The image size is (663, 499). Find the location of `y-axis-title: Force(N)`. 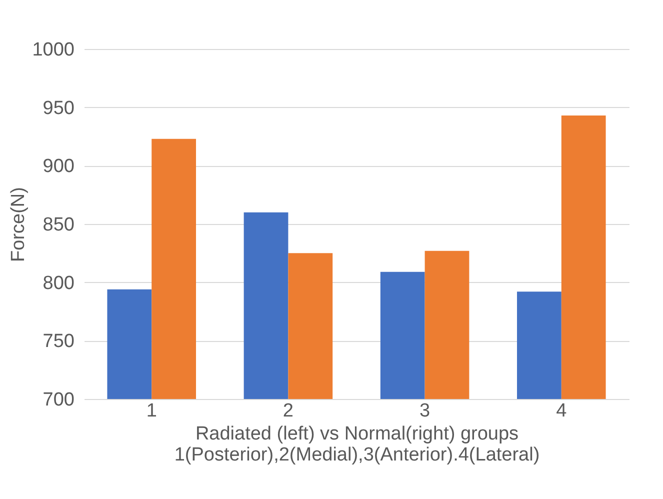

y-axis-title: Force(N) is located at coordinates (19, 224).